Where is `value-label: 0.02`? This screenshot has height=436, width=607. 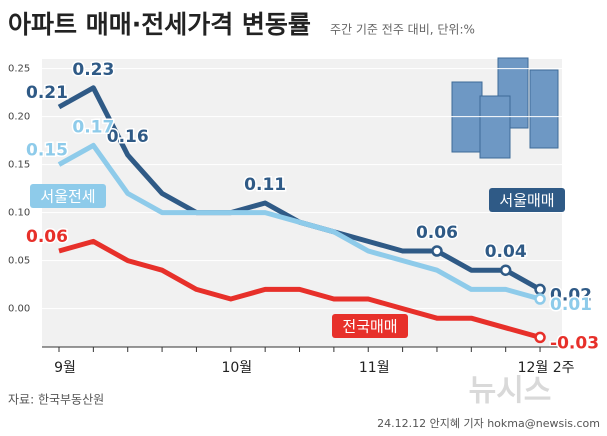
value-label: 0.02 is located at coordinates (571, 295).